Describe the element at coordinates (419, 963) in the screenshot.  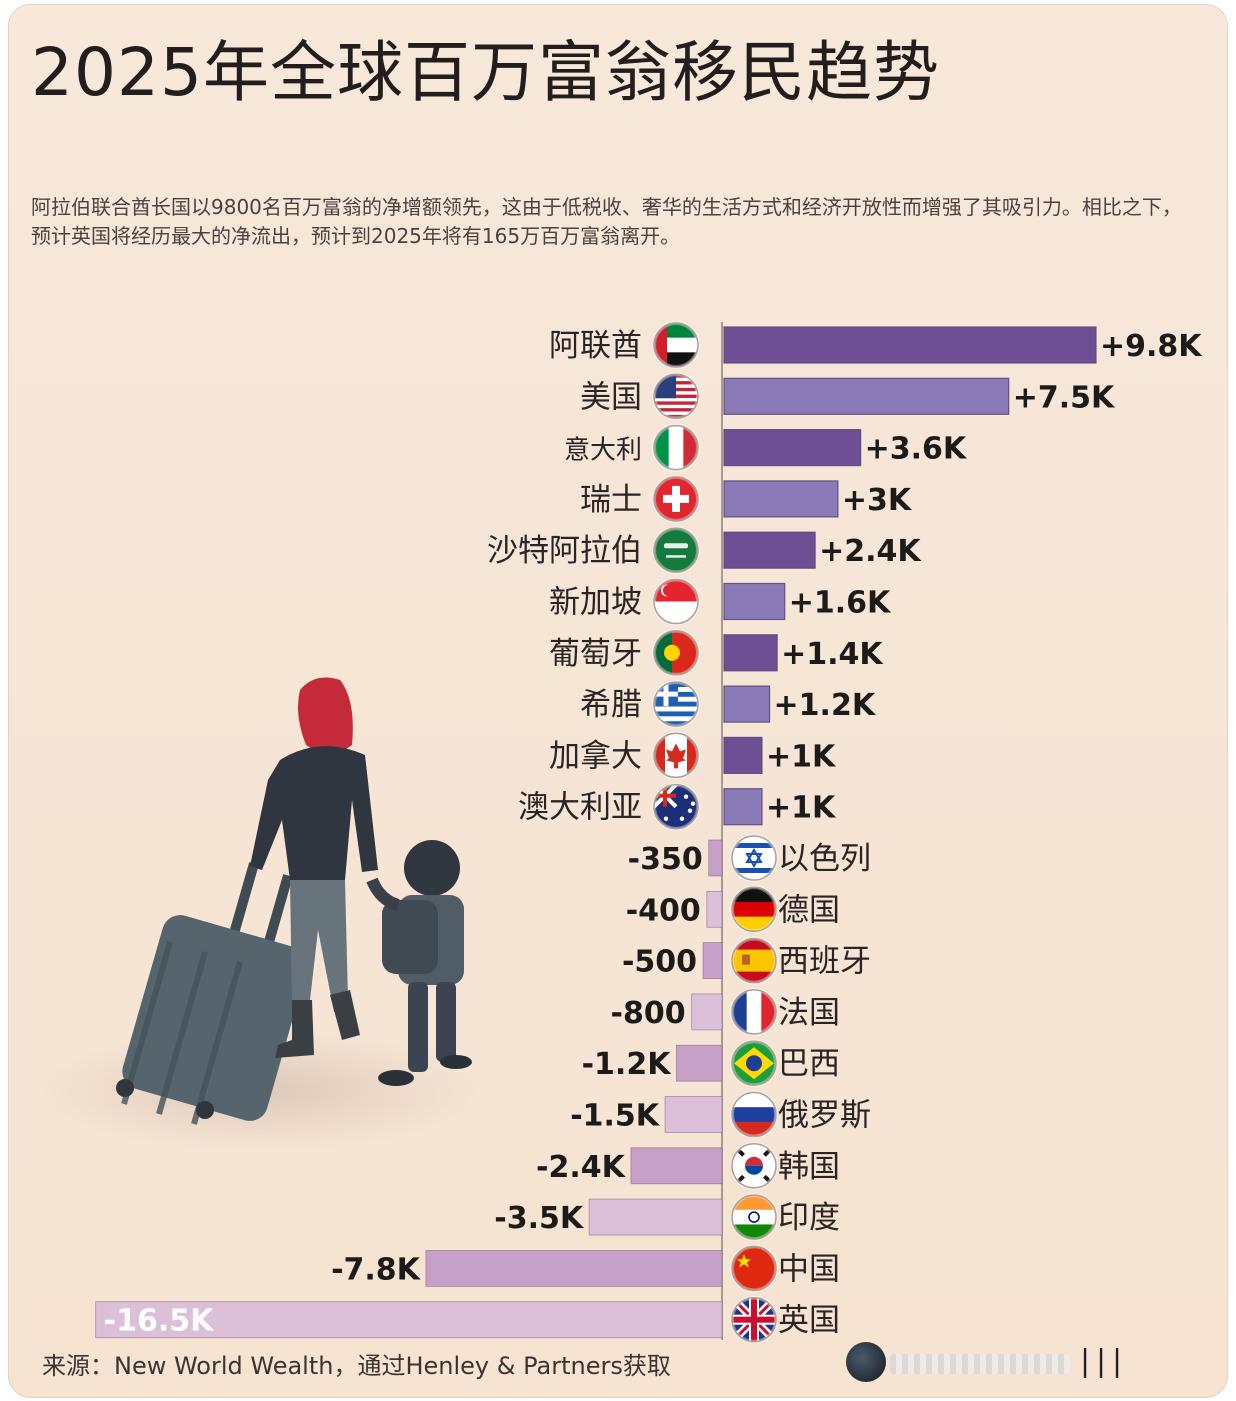
I see `child-figure` at that location.